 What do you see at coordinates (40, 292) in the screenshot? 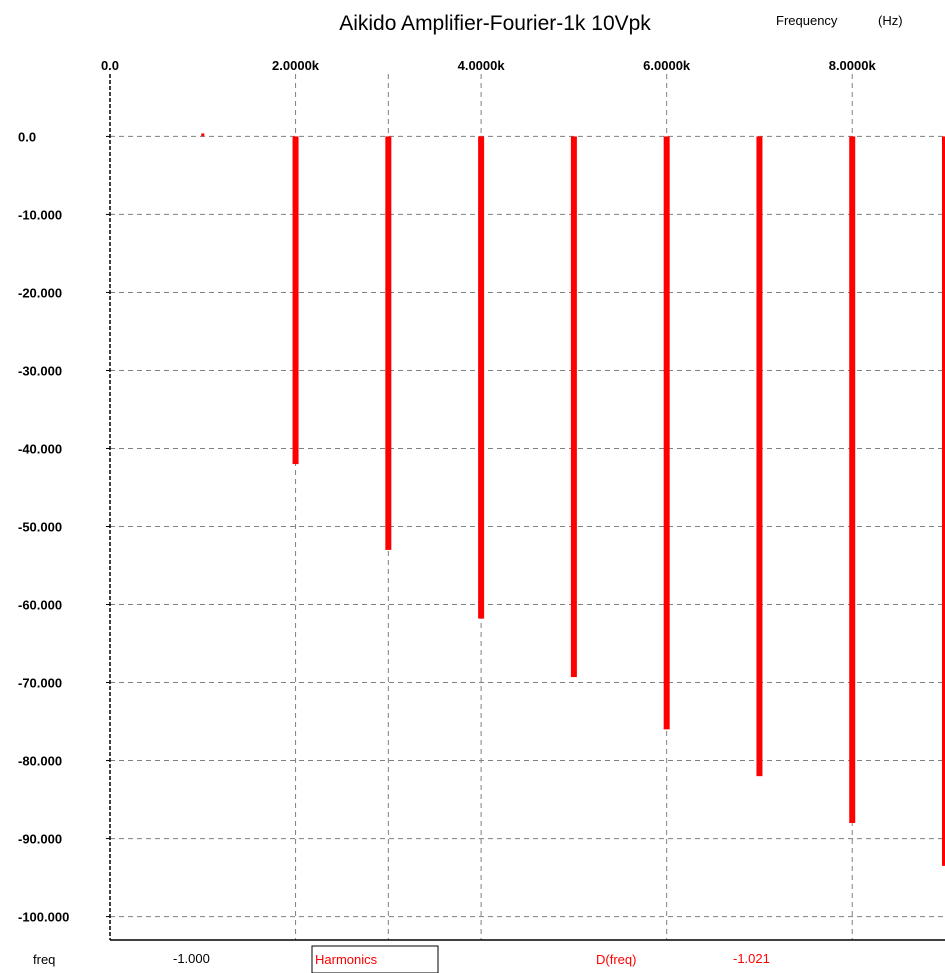
I see `y-tick-label: -20.000` at bounding box center [40, 292].